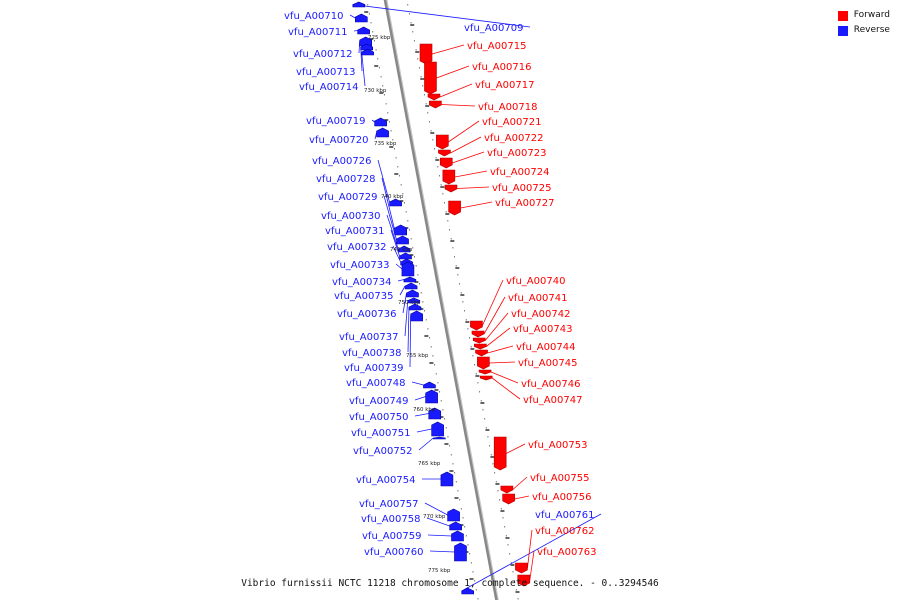 This screenshot has width=900, height=600. I want to click on gene-label: vfu_A00741, so click(537, 298).